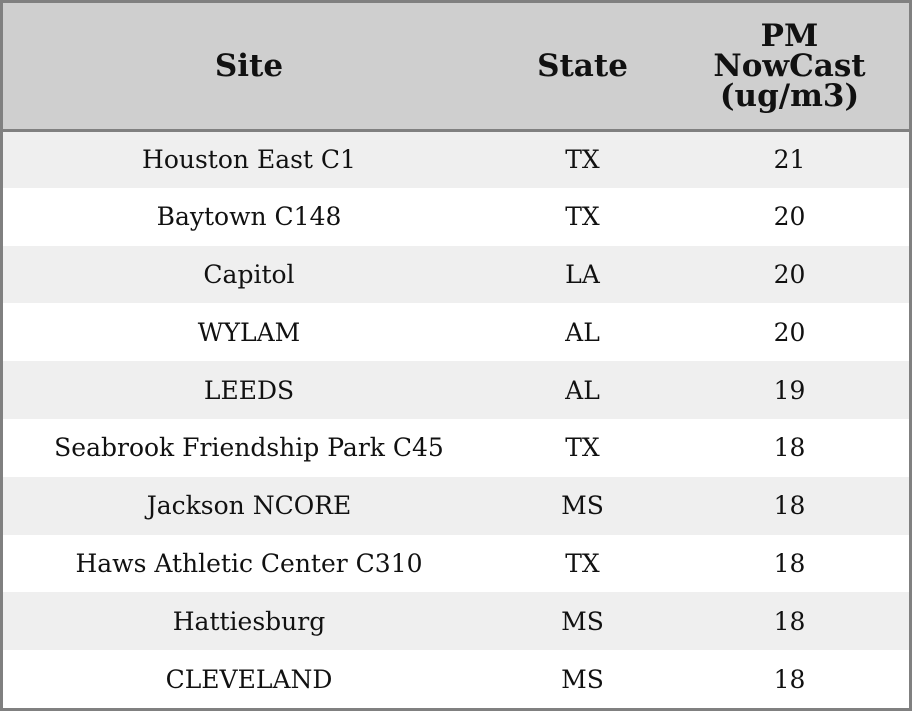  I want to click on site-cell: Baytown C148, so click(249, 217).